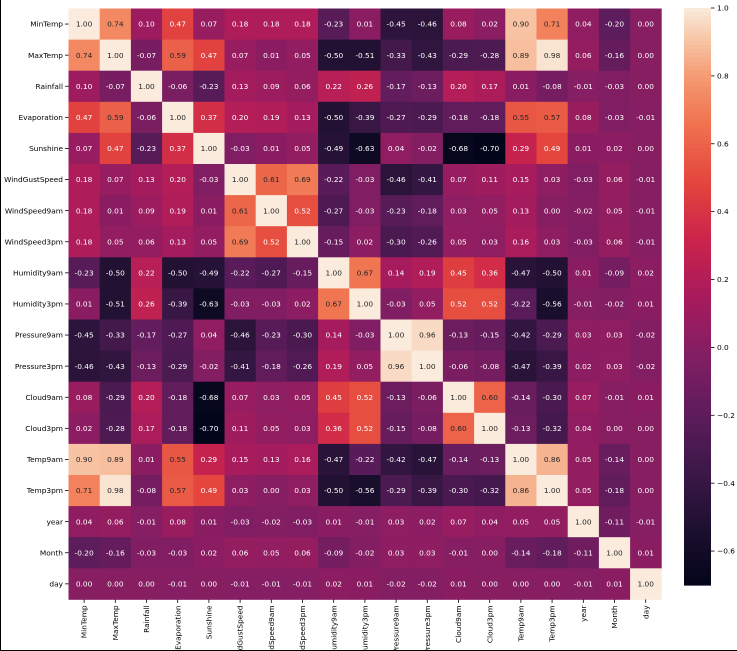 Image resolution: width=737 pixels, height=651 pixels. What do you see at coordinates (55, 521) in the screenshot?
I see `y-tick-label: year` at bounding box center [55, 521].